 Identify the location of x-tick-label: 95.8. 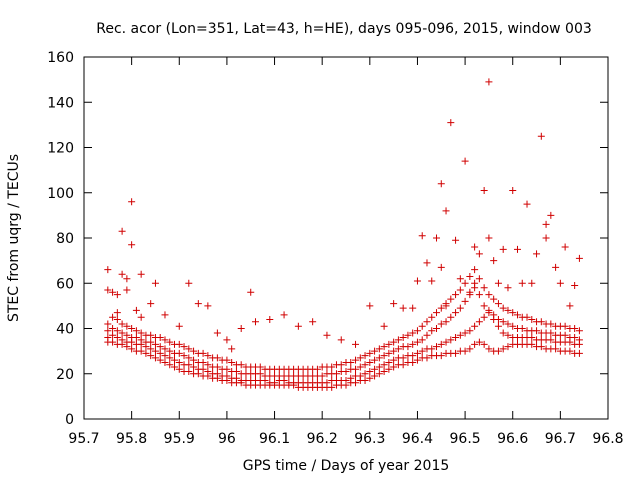
(131, 439).